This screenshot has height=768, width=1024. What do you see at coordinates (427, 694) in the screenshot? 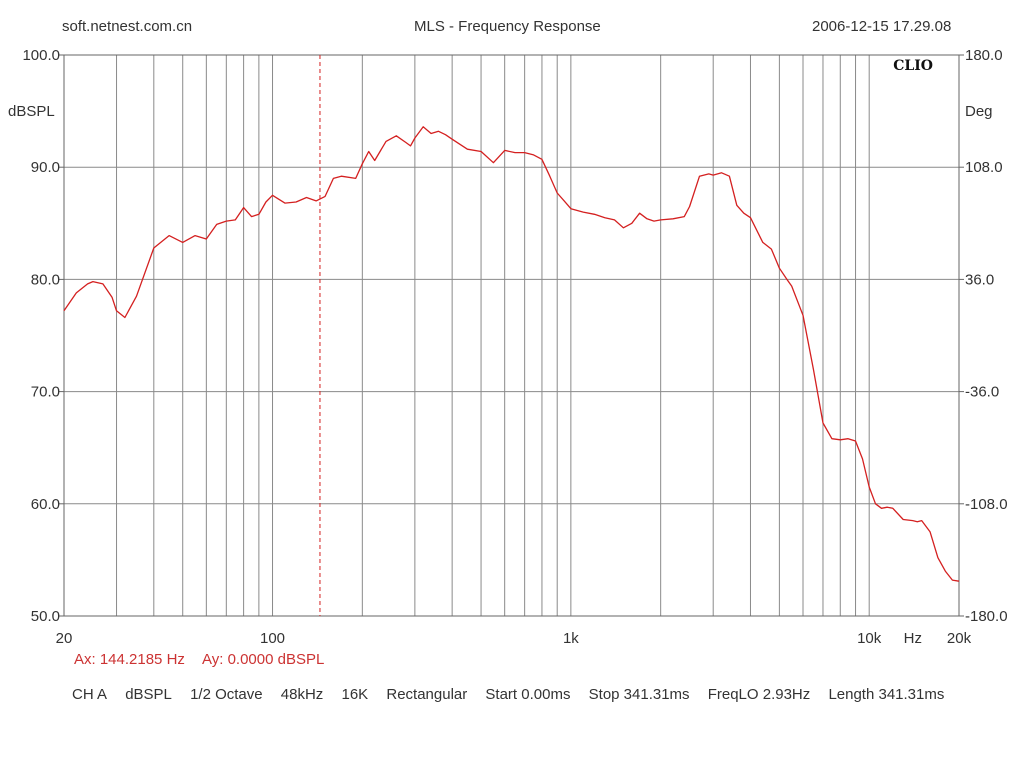
I see `window-label: Rectangular` at bounding box center [427, 694].